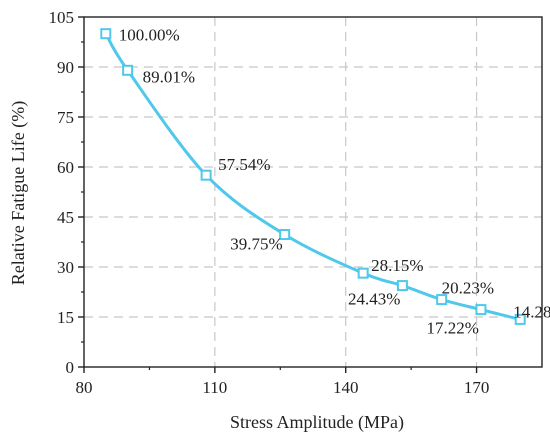 This screenshot has height=440, width=550. Describe the element at coordinates (283, 382) in the screenshot. I see `x-axis-ticks: 80 110 140 170` at that location.